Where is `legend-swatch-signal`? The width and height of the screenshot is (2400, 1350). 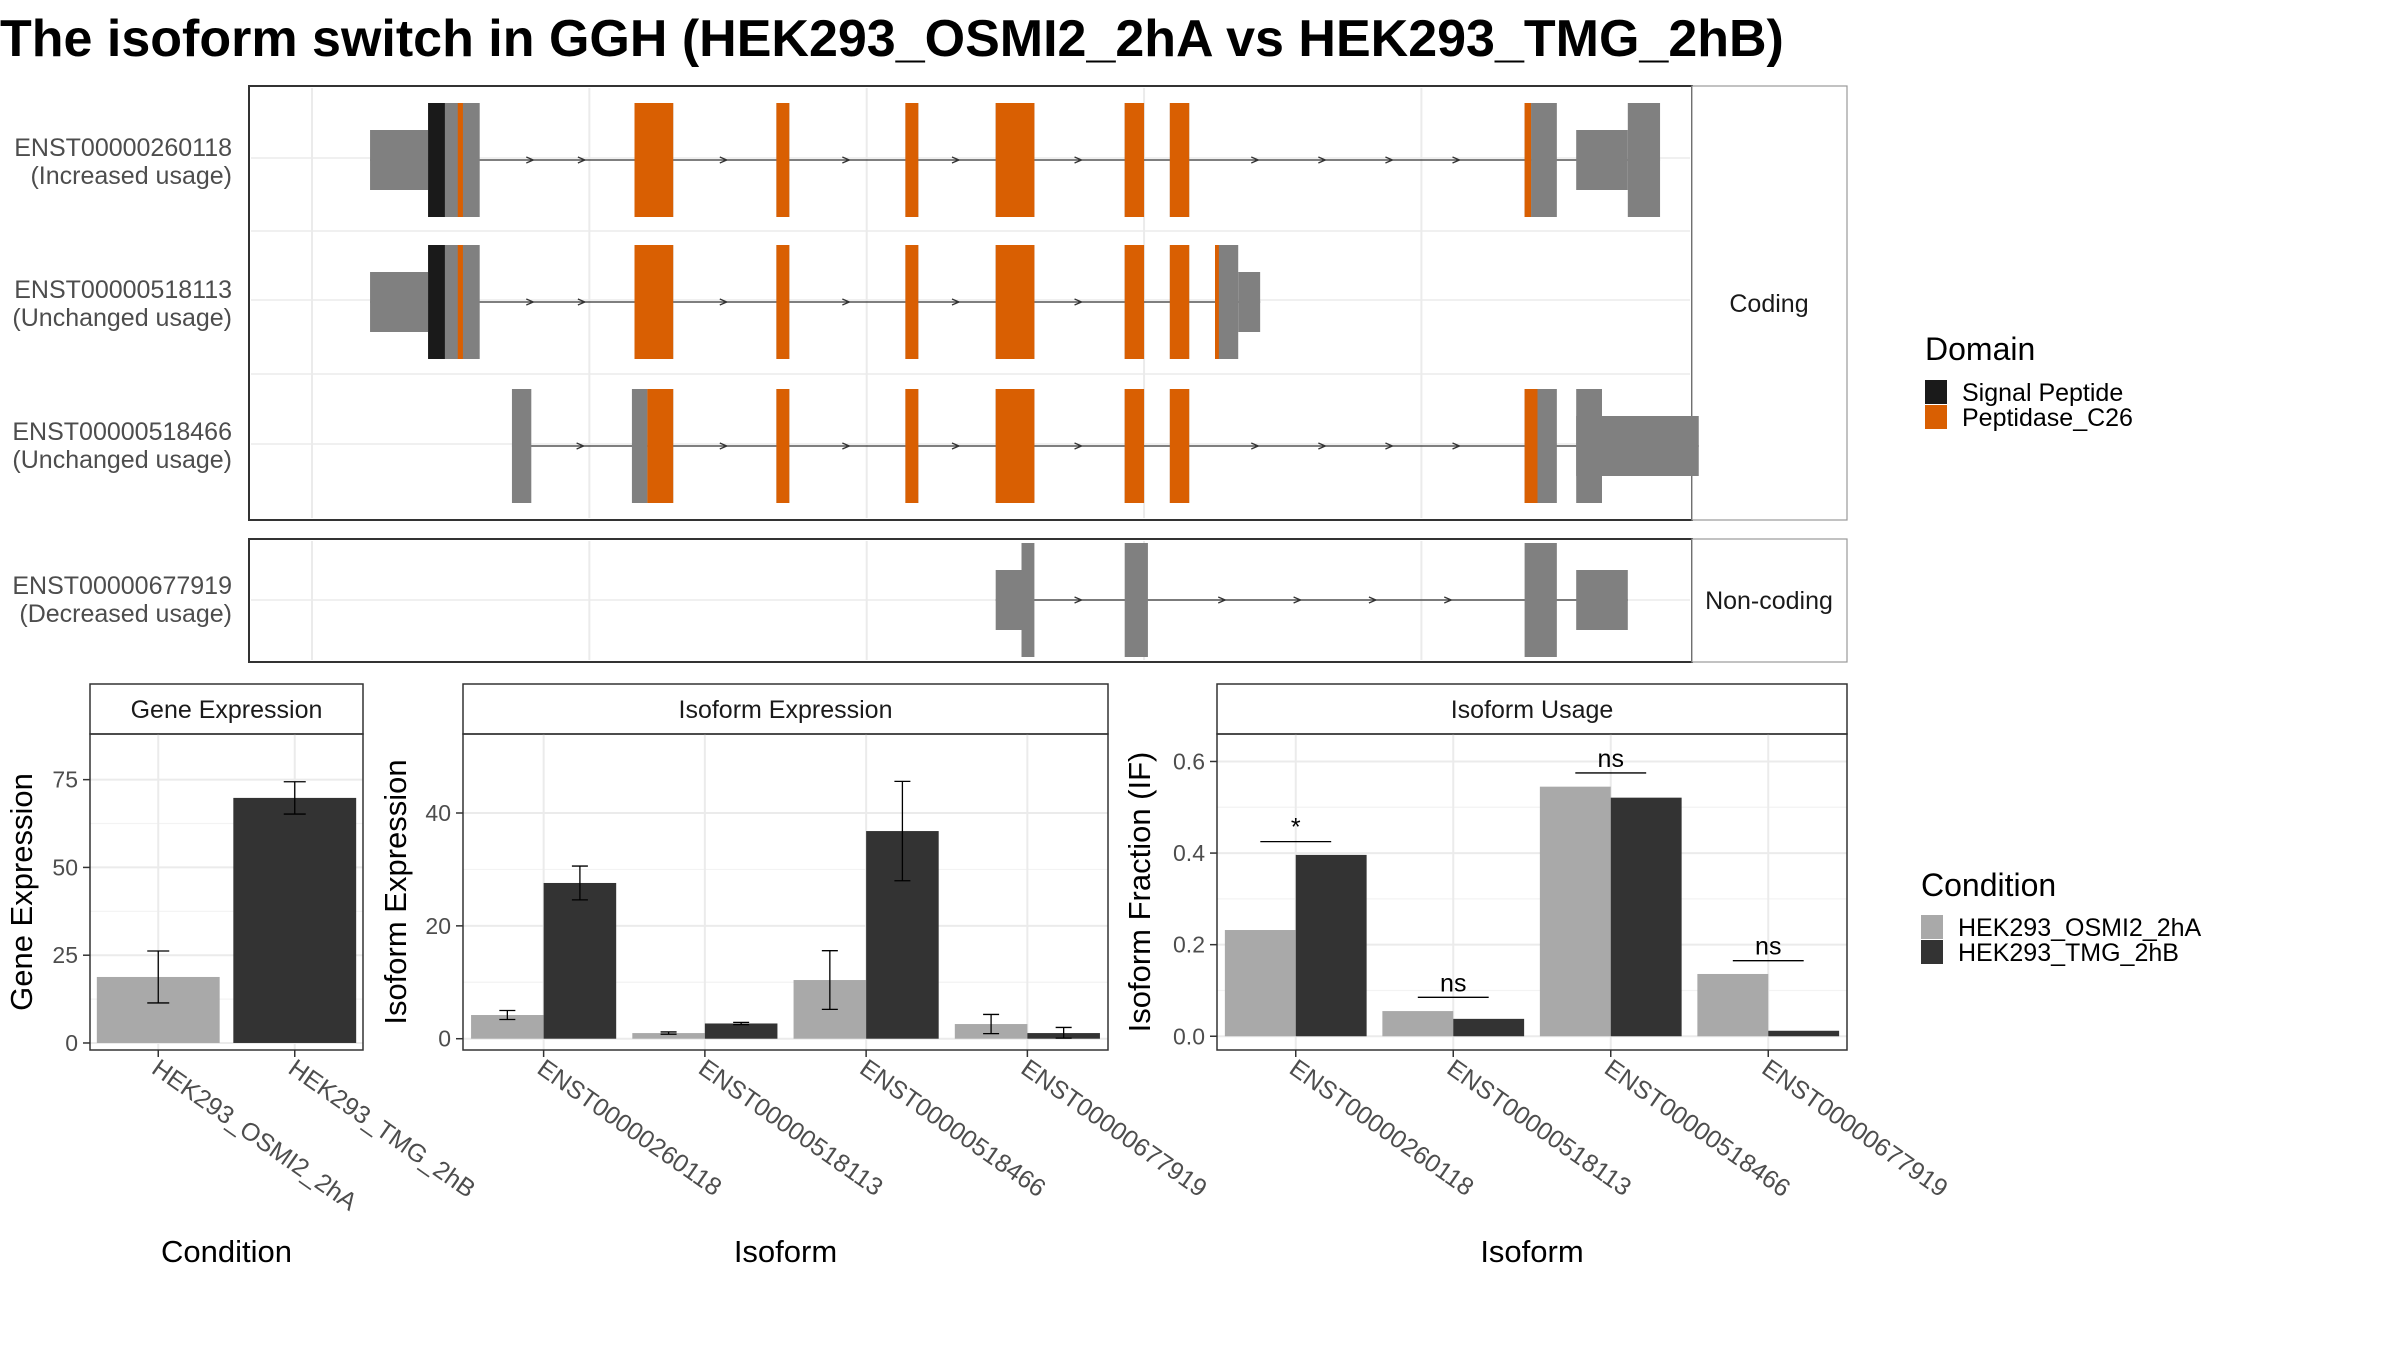
legend-swatch-signal is located at coordinates (1936, 392).